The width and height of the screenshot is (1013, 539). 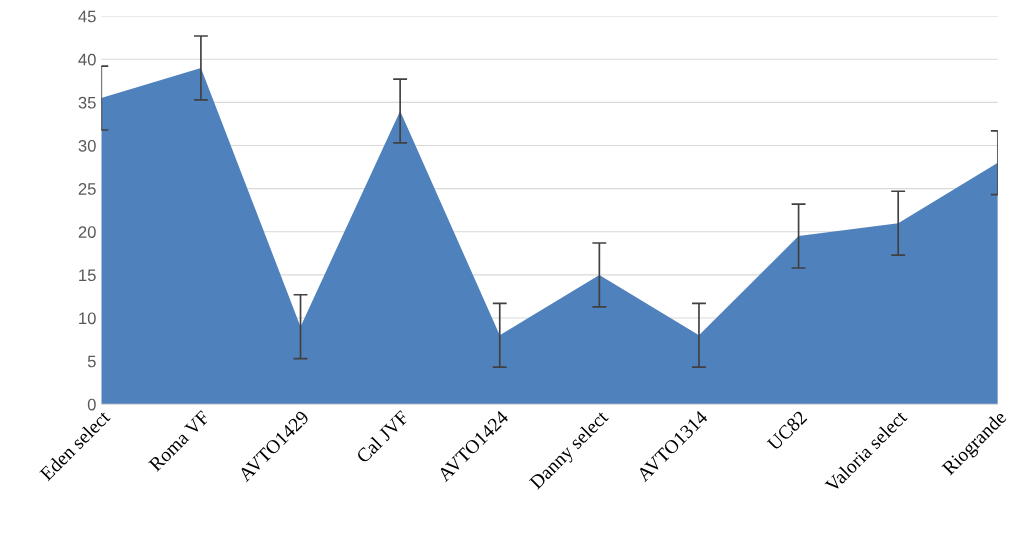 What do you see at coordinates (87, 145) in the screenshot?
I see `y-tick-label: 30` at bounding box center [87, 145].